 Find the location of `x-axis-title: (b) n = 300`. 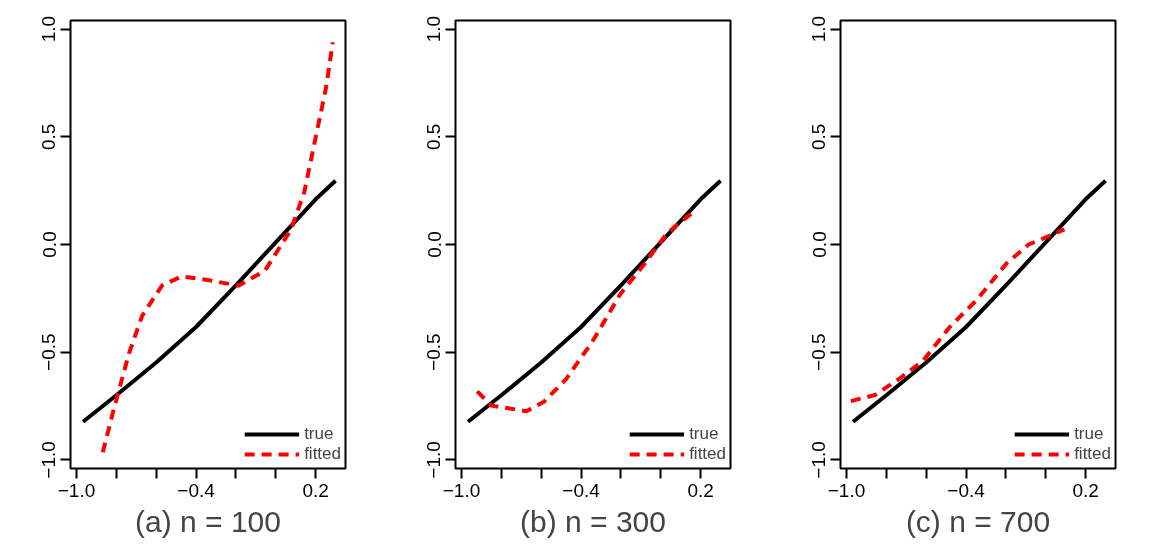

x-axis-title: (b) n = 300 is located at coordinates (593, 521).